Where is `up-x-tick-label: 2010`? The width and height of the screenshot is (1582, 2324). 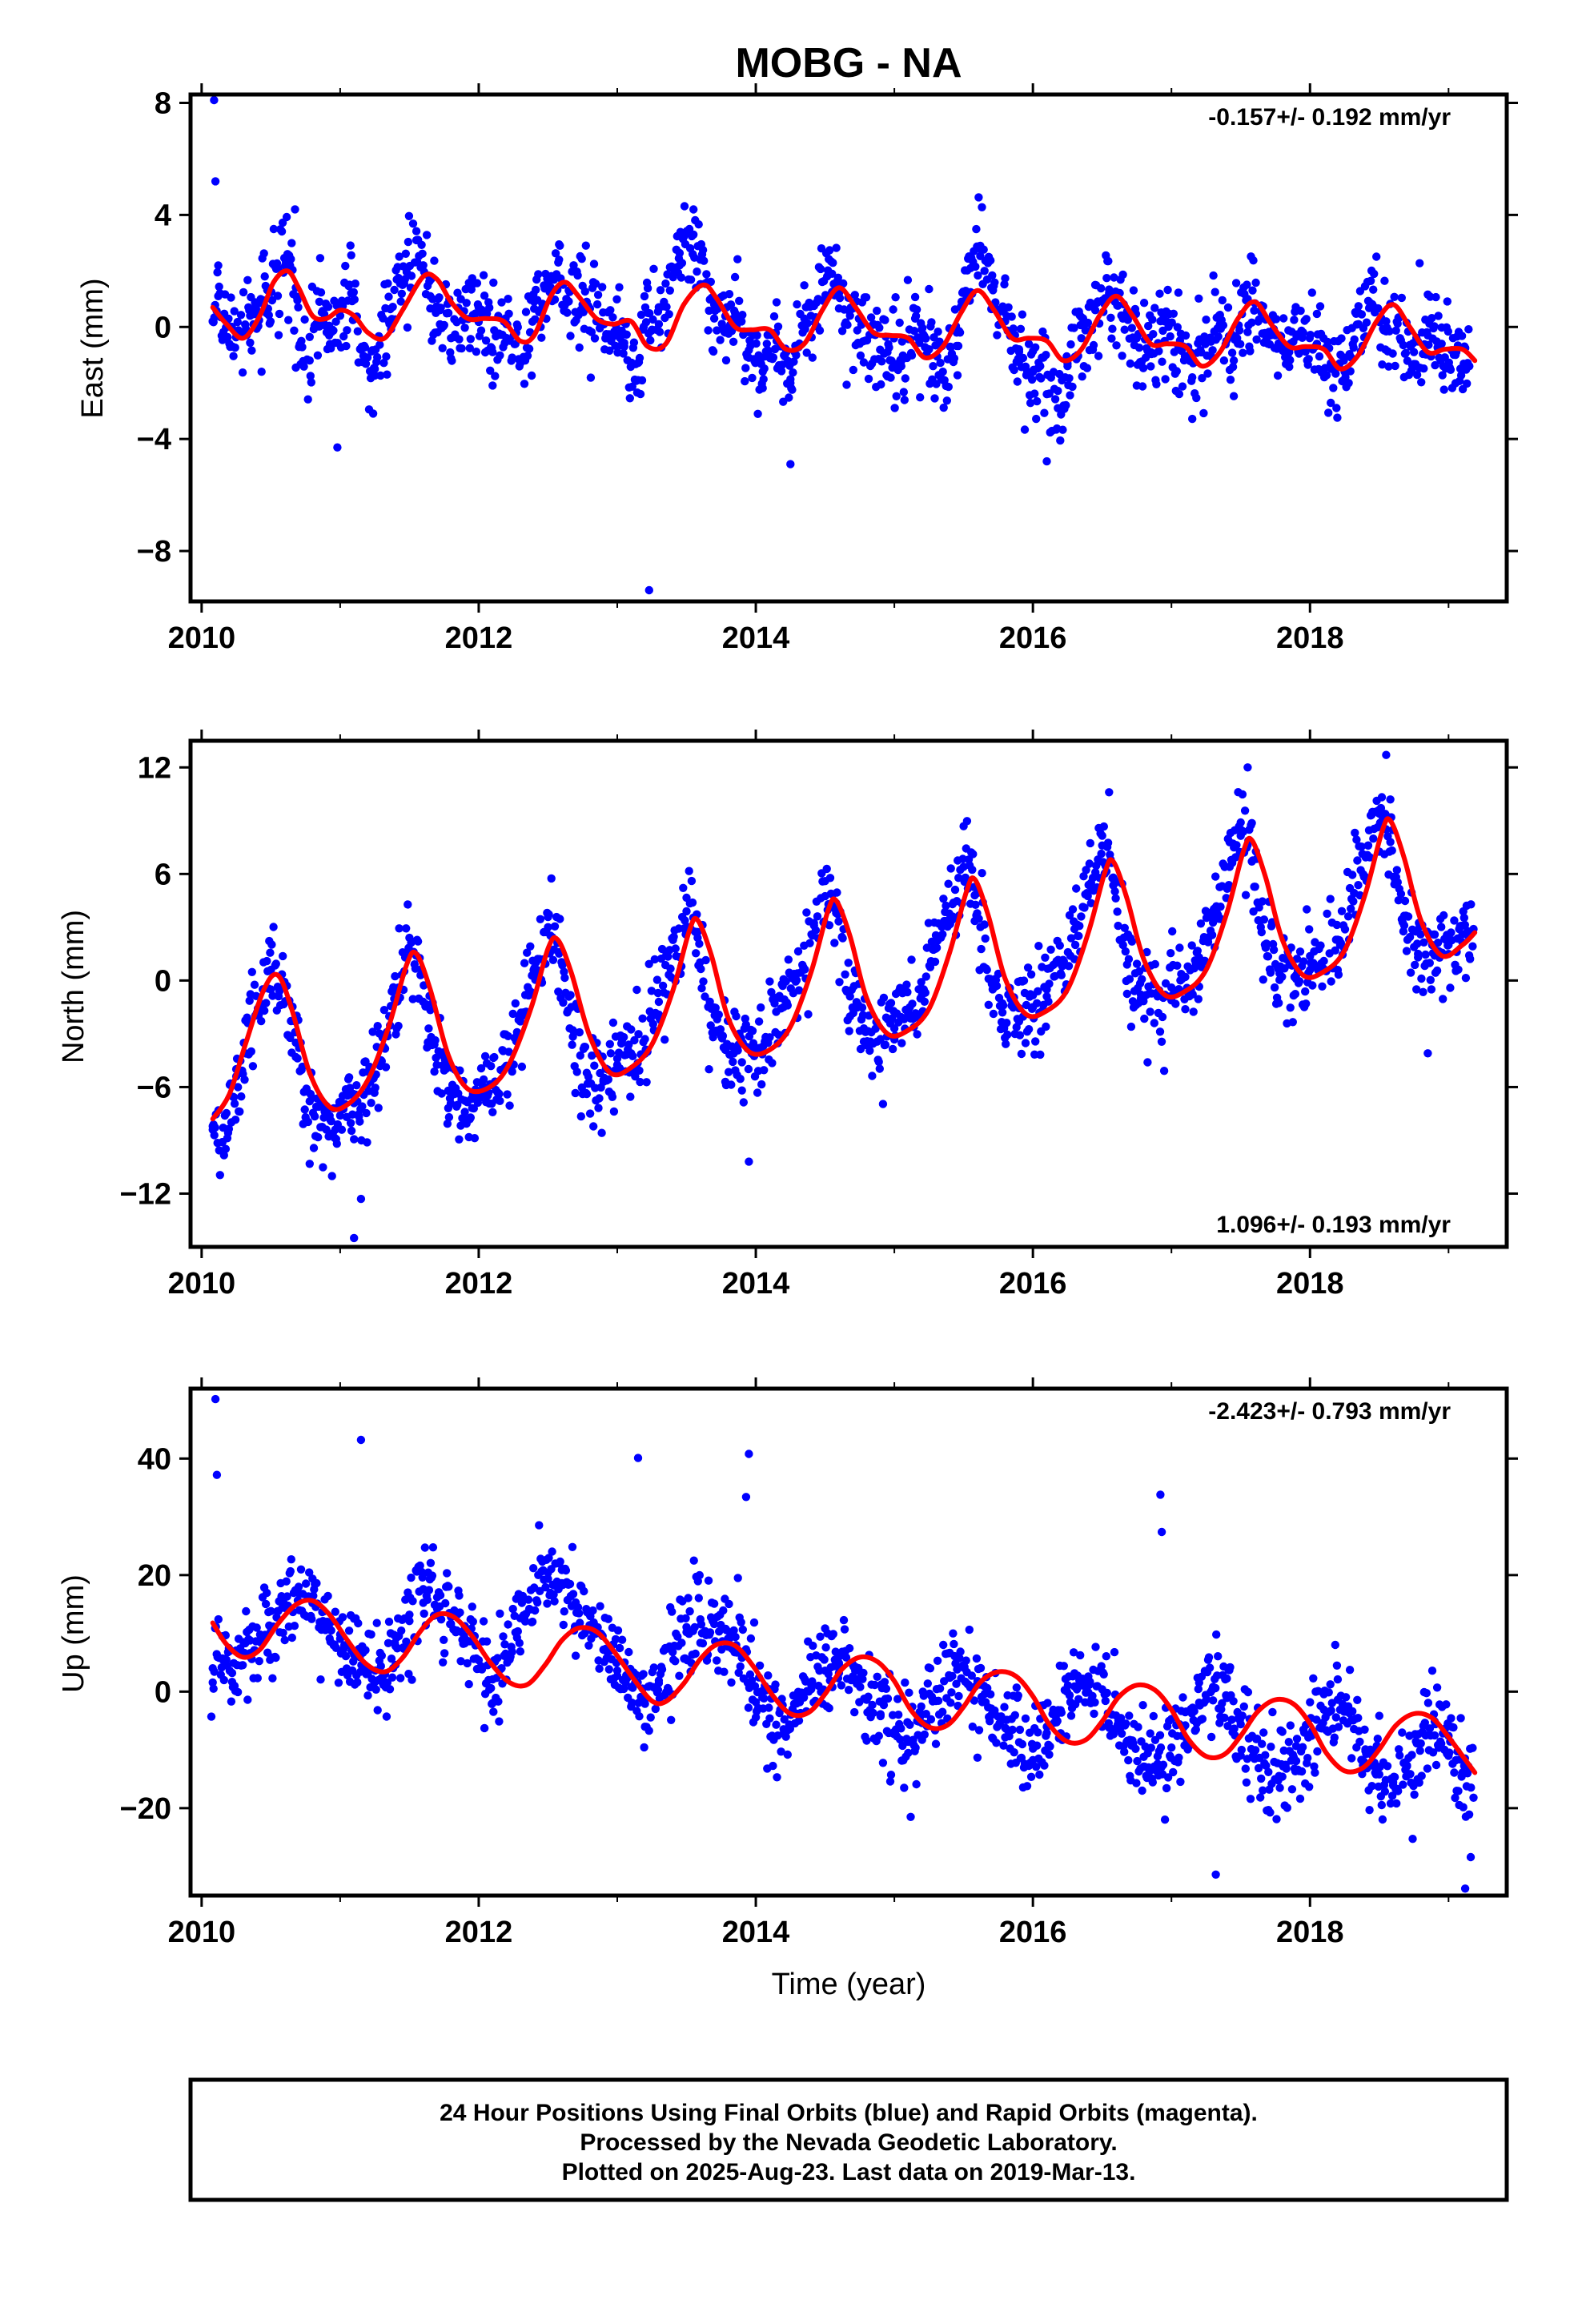
up-x-tick-label: 2010 is located at coordinates (202, 1932).